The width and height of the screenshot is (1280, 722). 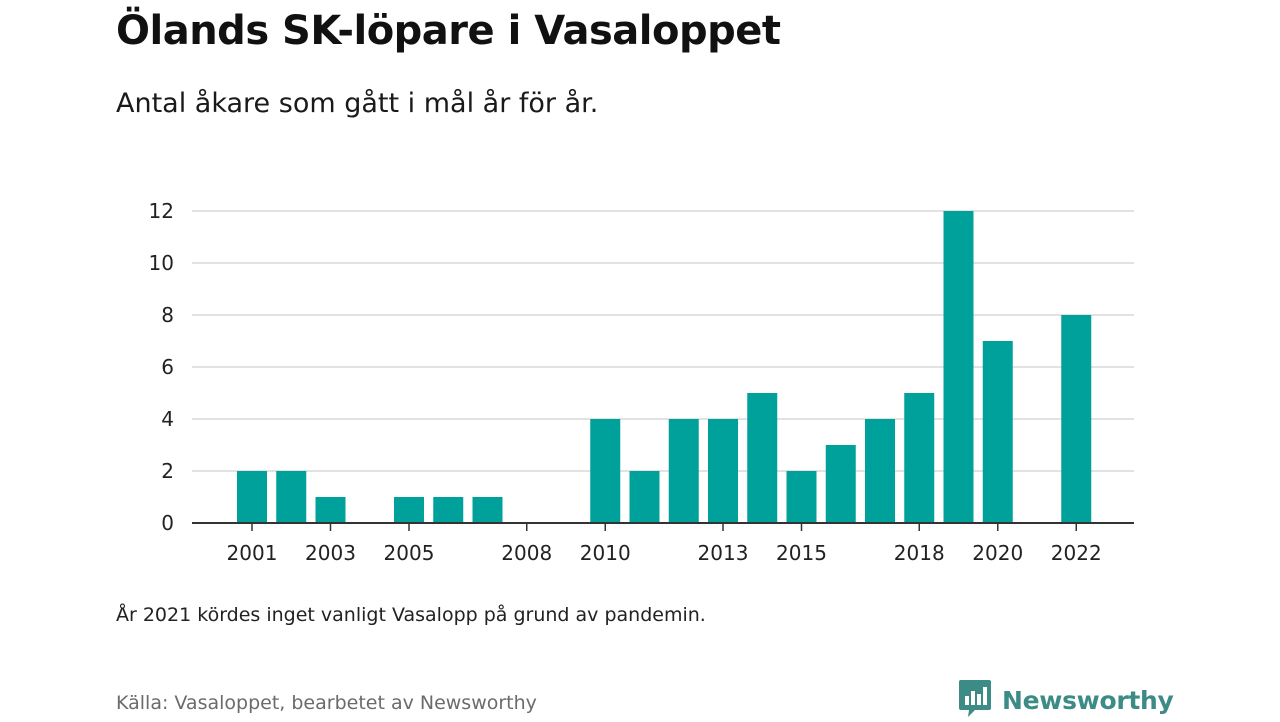 I want to click on x-axis-ticks: 2001 2003 2005 2008 2010 2013 2015 2018 2020 2022, so click(x=664, y=544).